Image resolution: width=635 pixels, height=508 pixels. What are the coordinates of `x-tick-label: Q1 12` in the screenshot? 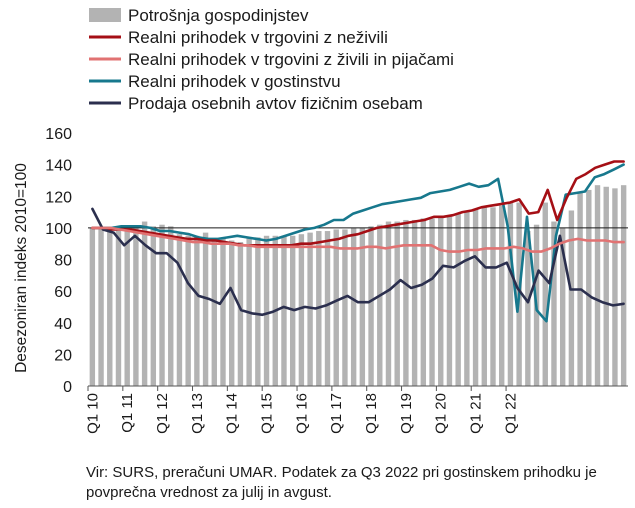 It's located at (162, 413).